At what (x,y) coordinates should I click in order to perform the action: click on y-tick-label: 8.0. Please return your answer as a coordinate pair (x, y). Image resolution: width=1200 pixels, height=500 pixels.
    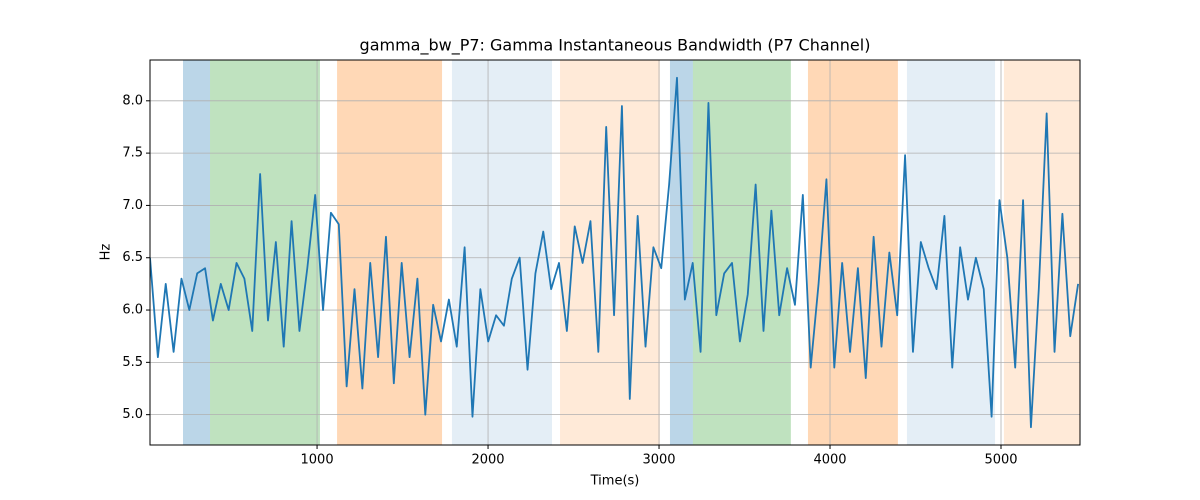
    Looking at the image, I should click on (132, 100).